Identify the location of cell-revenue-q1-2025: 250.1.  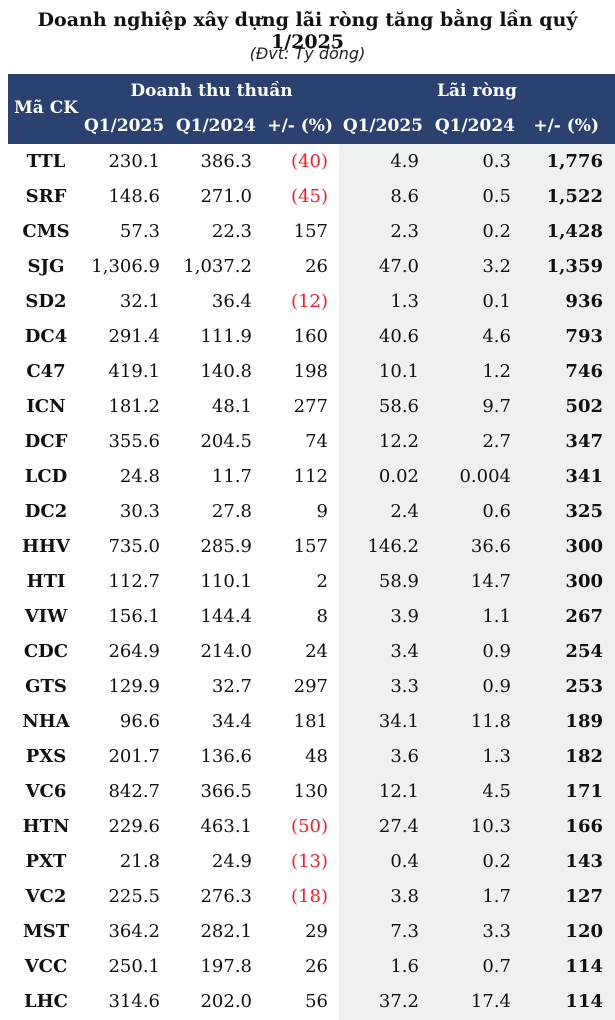
(134, 966).